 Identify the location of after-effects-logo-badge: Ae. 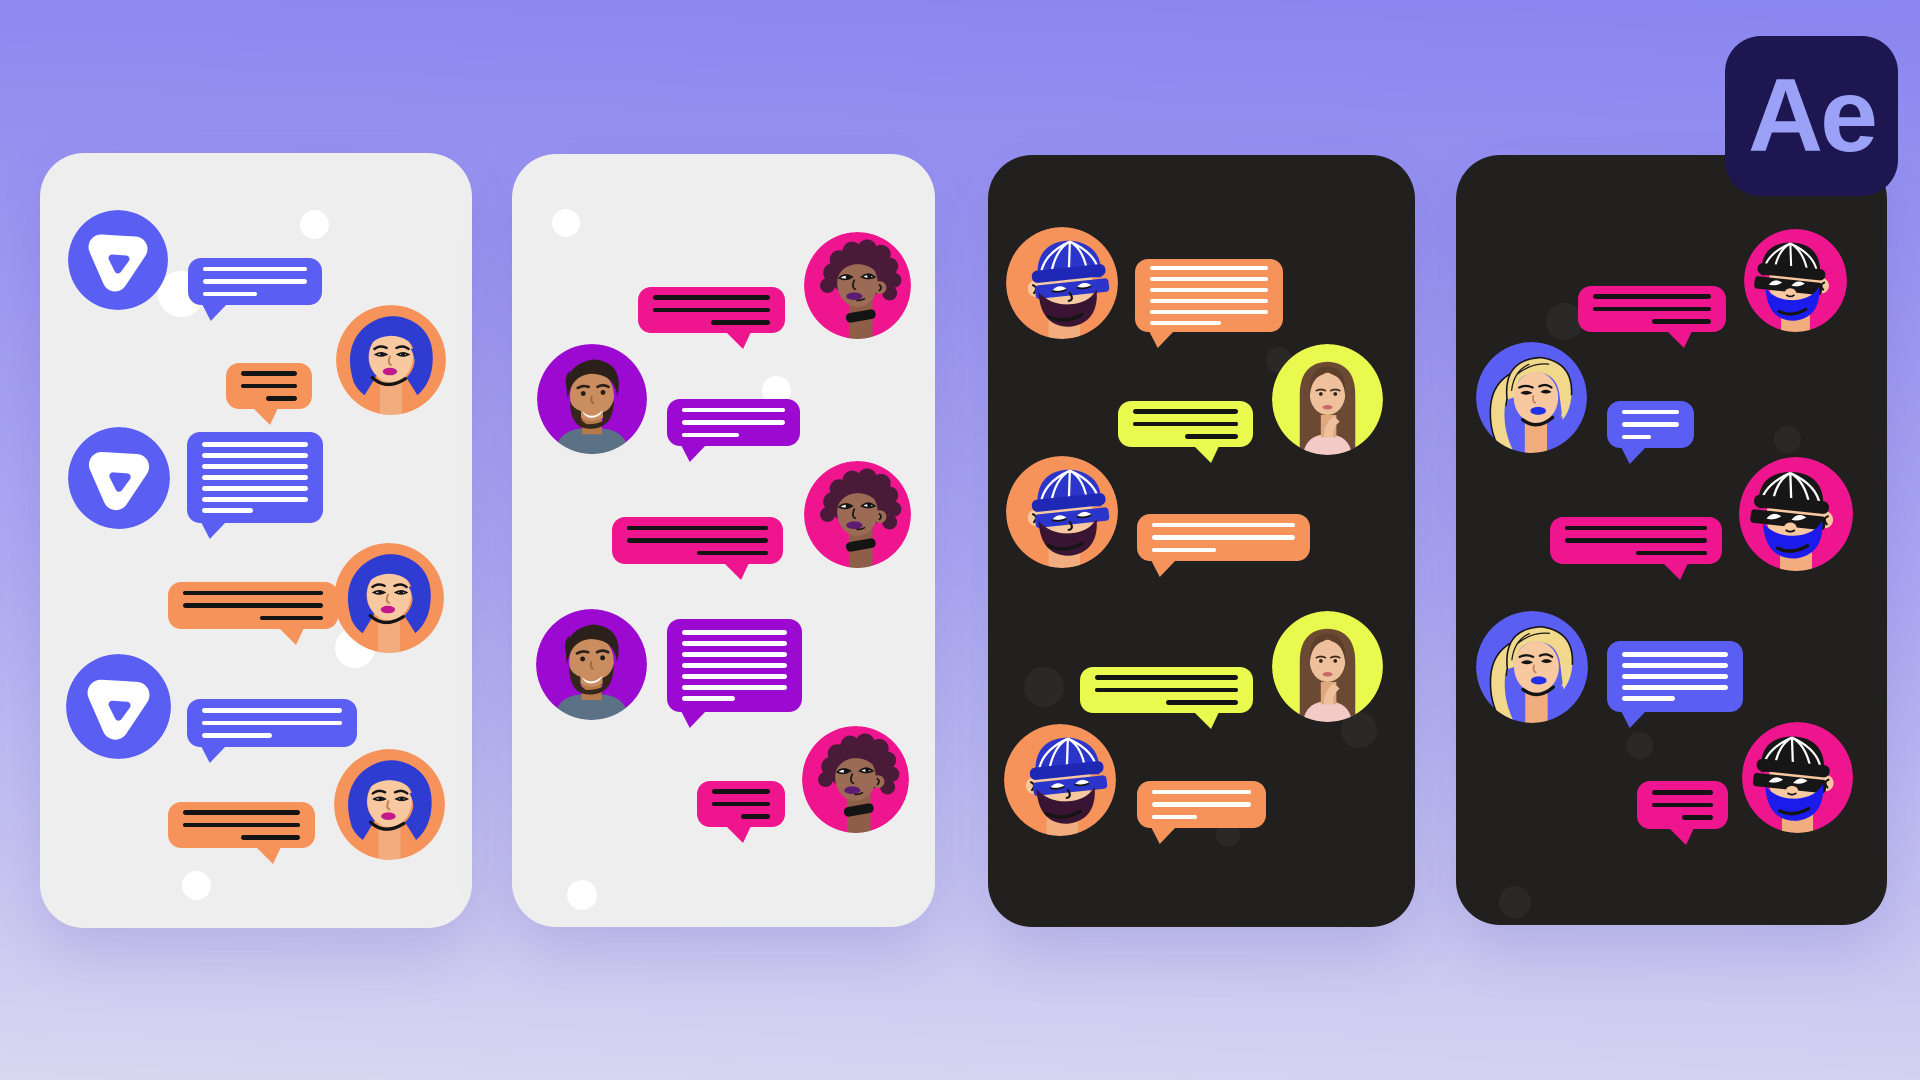
(1811, 116).